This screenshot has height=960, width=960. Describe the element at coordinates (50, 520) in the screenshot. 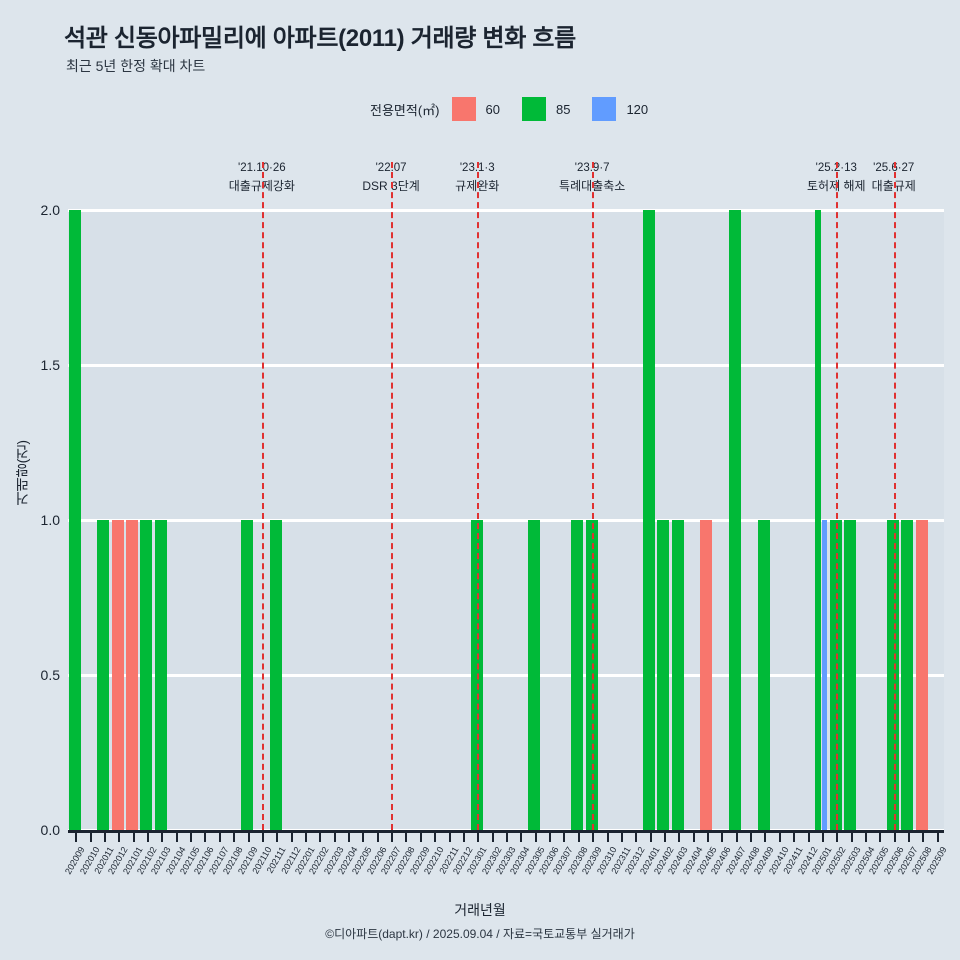

I see `y-tick-label: 1.0` at that location.